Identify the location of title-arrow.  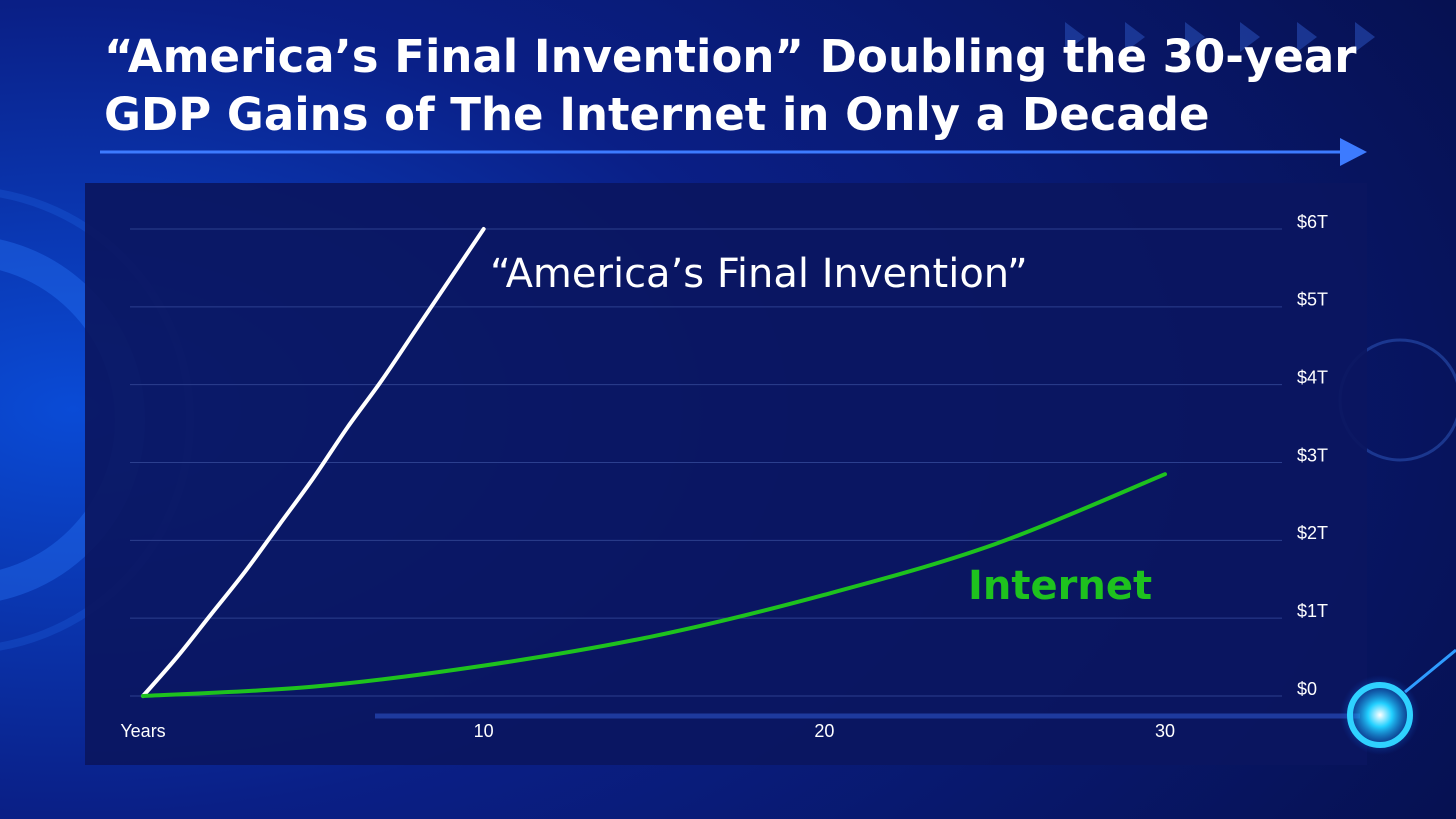
(1353, 152).